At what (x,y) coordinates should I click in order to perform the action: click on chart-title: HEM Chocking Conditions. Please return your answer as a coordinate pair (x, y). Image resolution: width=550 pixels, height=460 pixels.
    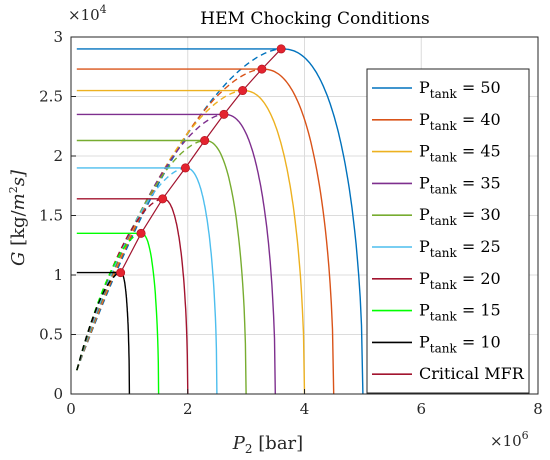
    Looking at the image, I should click on (314, 19).